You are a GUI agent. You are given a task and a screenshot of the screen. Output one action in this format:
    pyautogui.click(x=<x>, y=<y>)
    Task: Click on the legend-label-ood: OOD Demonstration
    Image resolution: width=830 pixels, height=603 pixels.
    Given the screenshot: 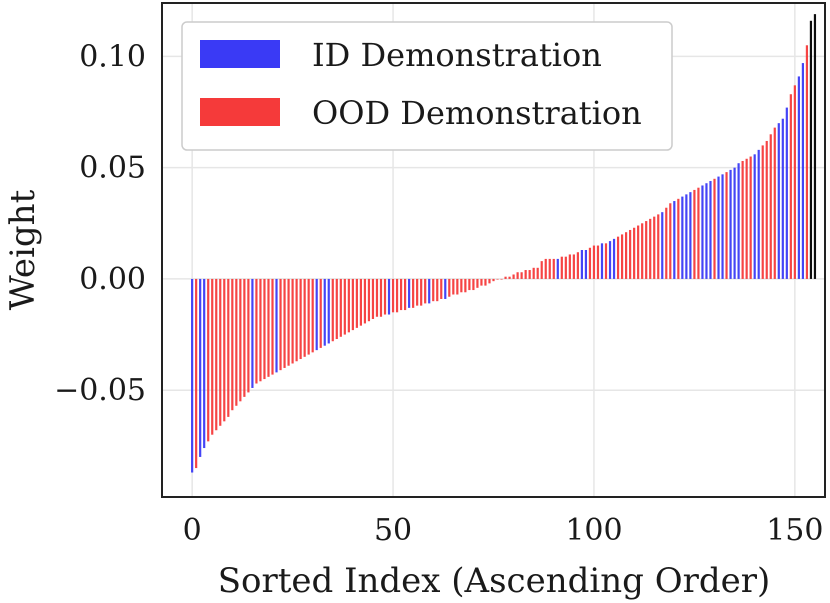 What is the action you would take?
    pyautogui.click(x=477, y=113)
    